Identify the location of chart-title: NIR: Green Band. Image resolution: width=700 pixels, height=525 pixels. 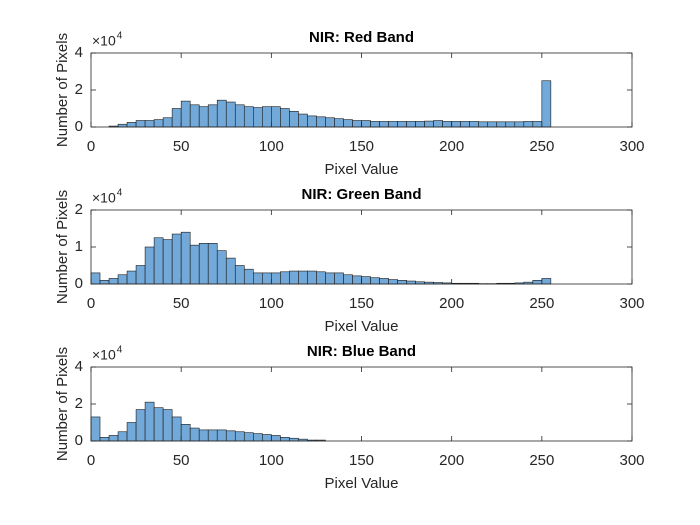
(361, 194).